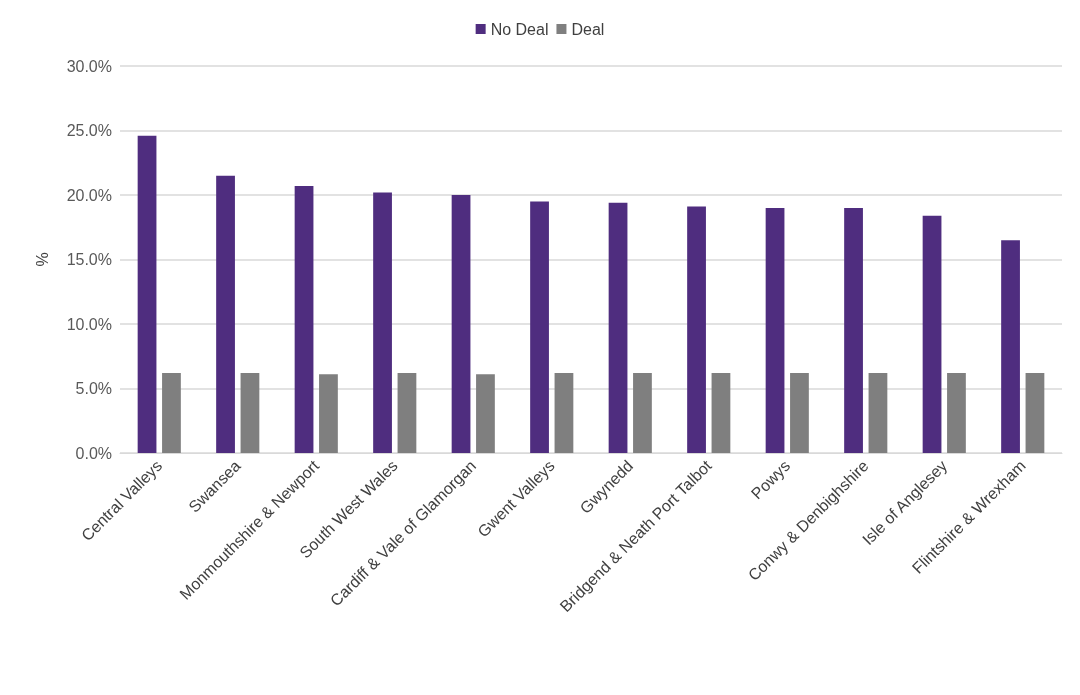  I want to click on y-tick-label: 20.0%, so click(89, 195).